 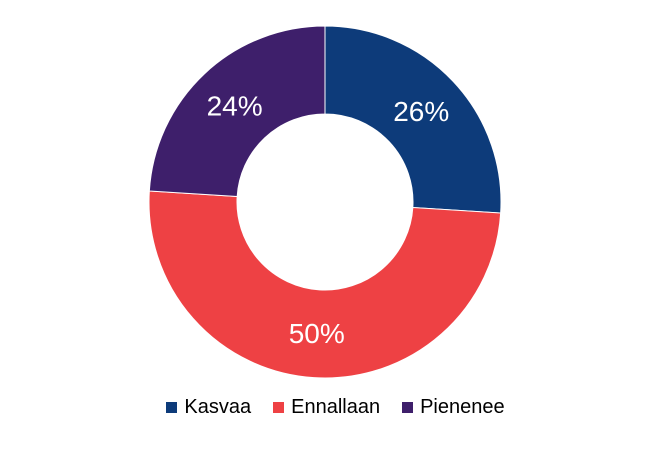 I want to click on legend-swatch-pienenee, so click(x=408, y=407).